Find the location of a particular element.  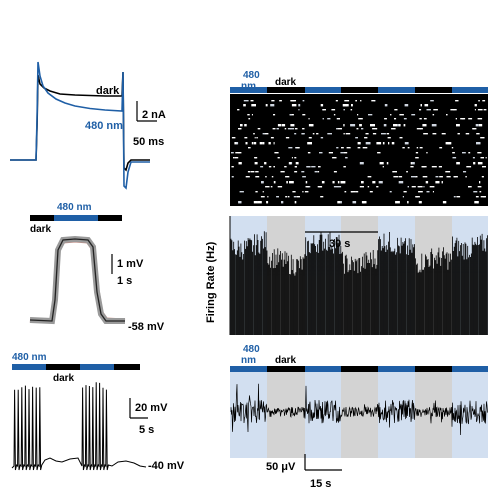

average-dark-bar-left is located at coordinates (42, 218).